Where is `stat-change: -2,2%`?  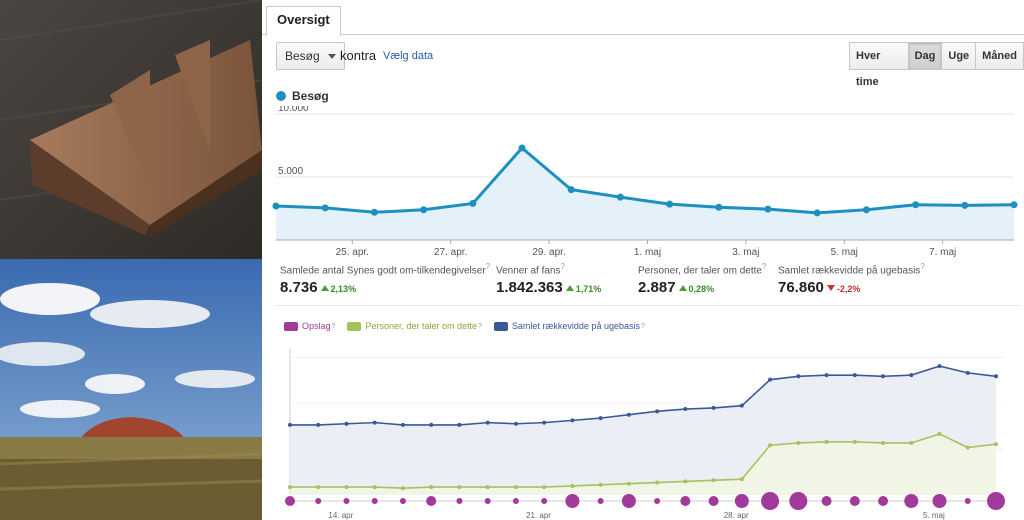
stat-change: -2,2% is located at coordinates (848, 289).